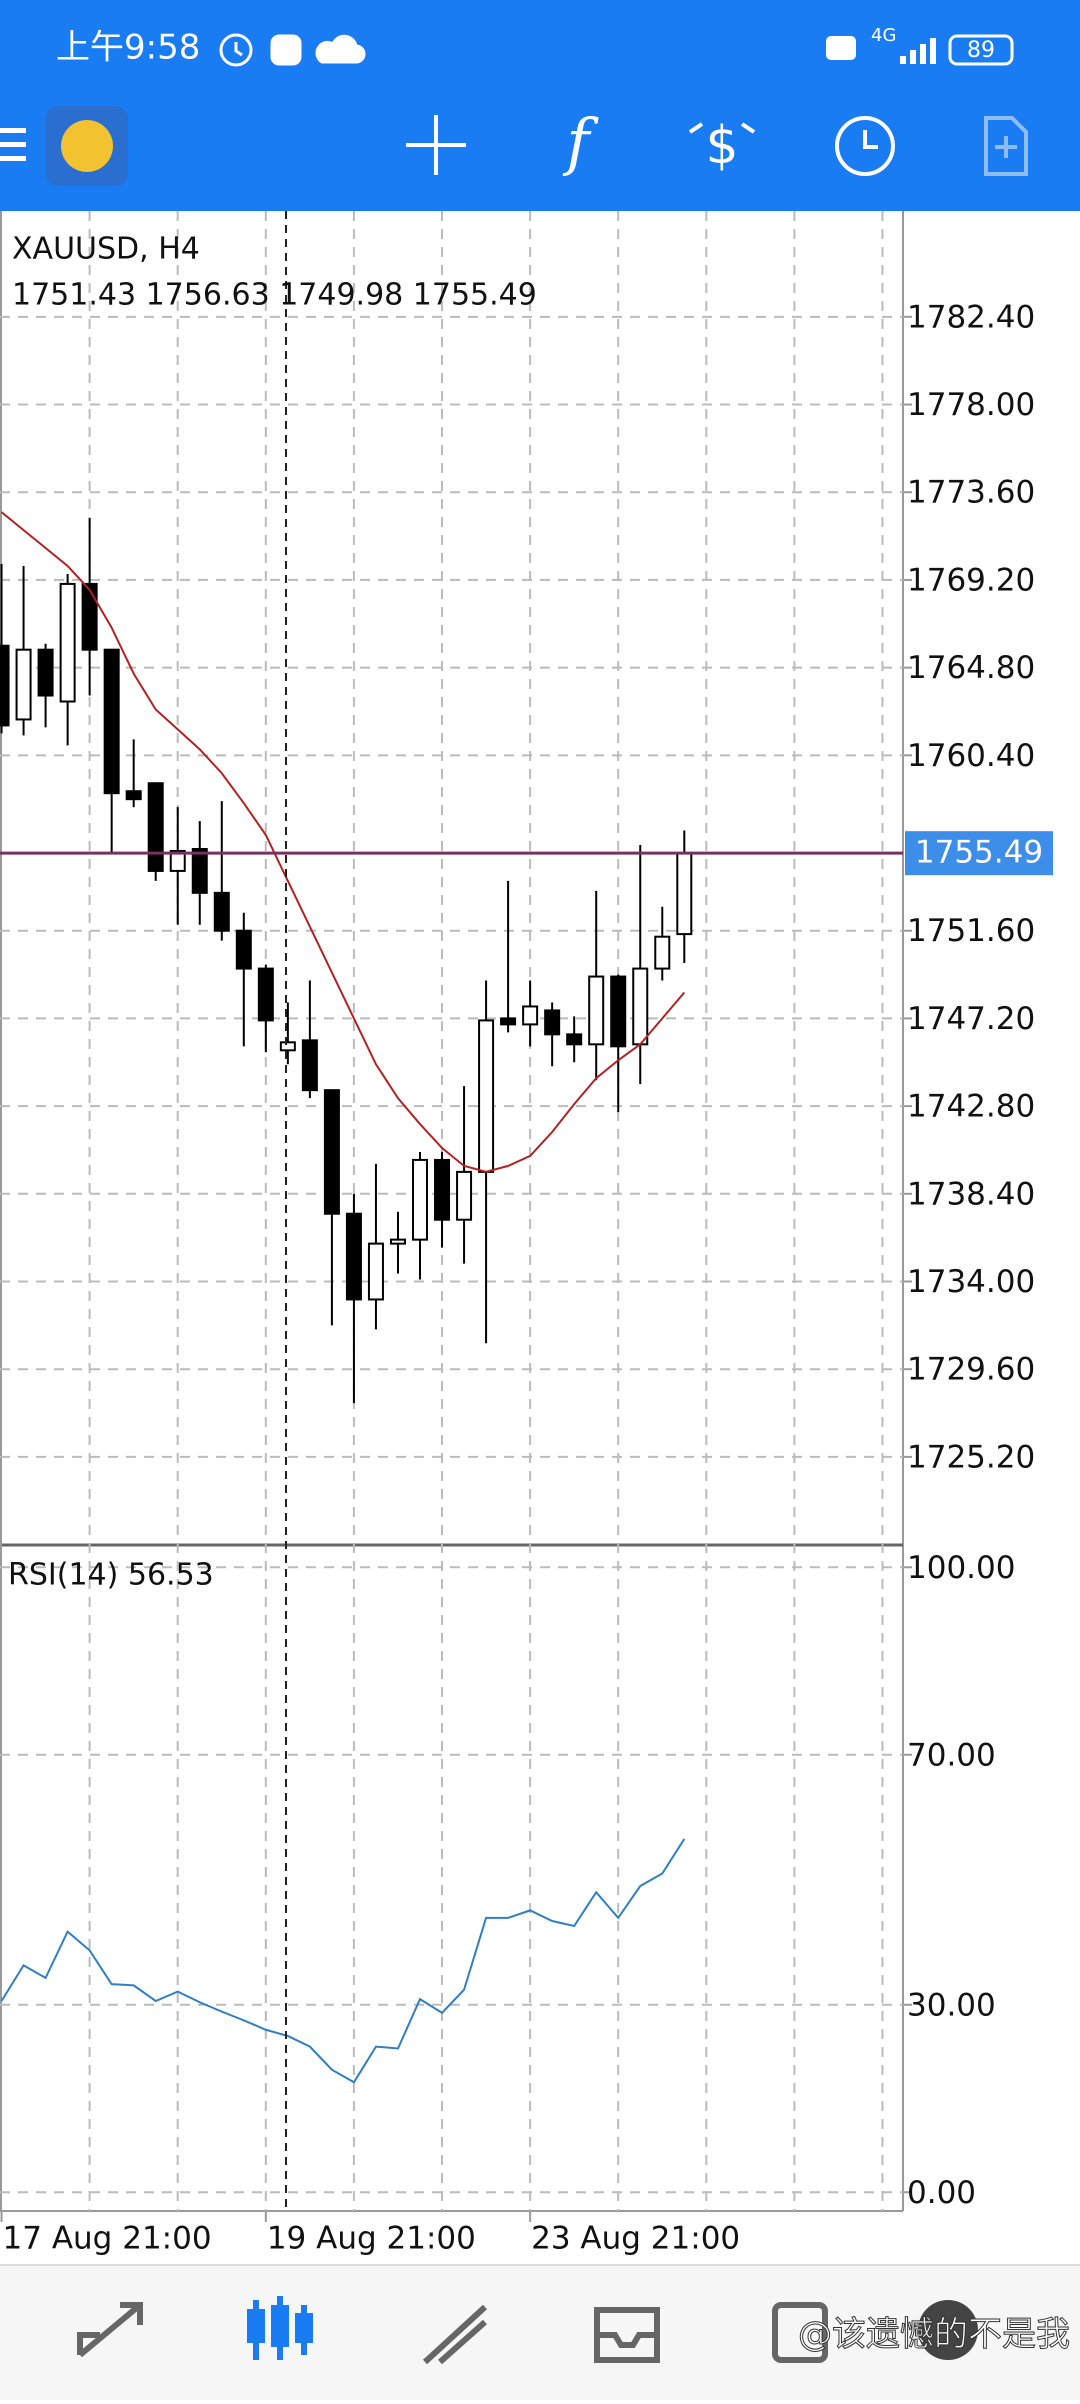  What do you see at coordinates (128, 48) in the screenshot?
I see `status-time: 上午9:58` at bounding box center [128, 48].